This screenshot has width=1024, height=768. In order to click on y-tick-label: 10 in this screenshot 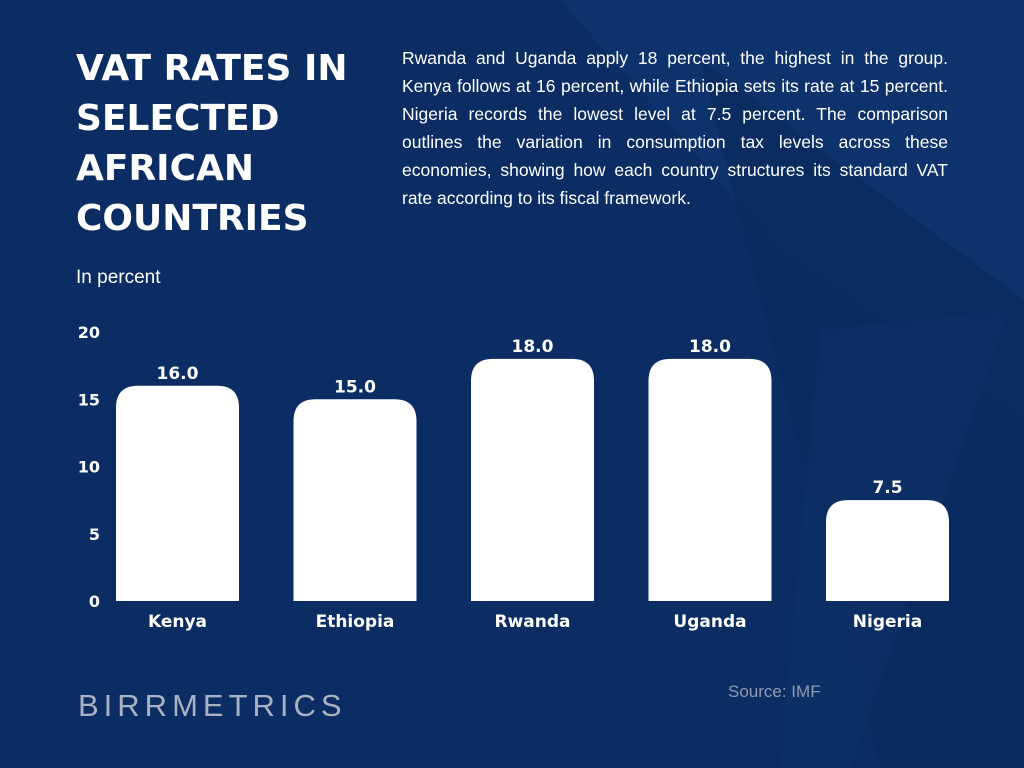, I will do `click(89, 467)`.